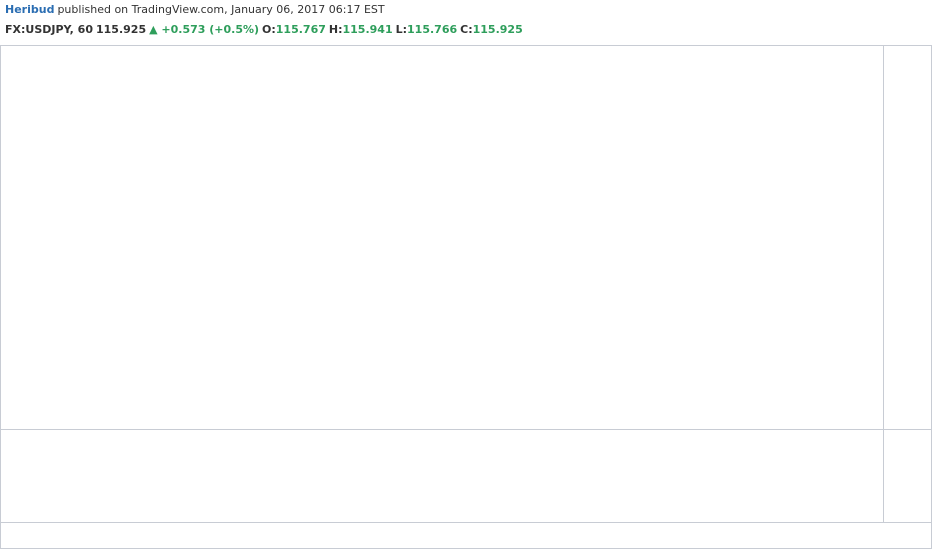 This screenshot has width=932, height=550. I want to click on author: Heribud, so click(30, 9).